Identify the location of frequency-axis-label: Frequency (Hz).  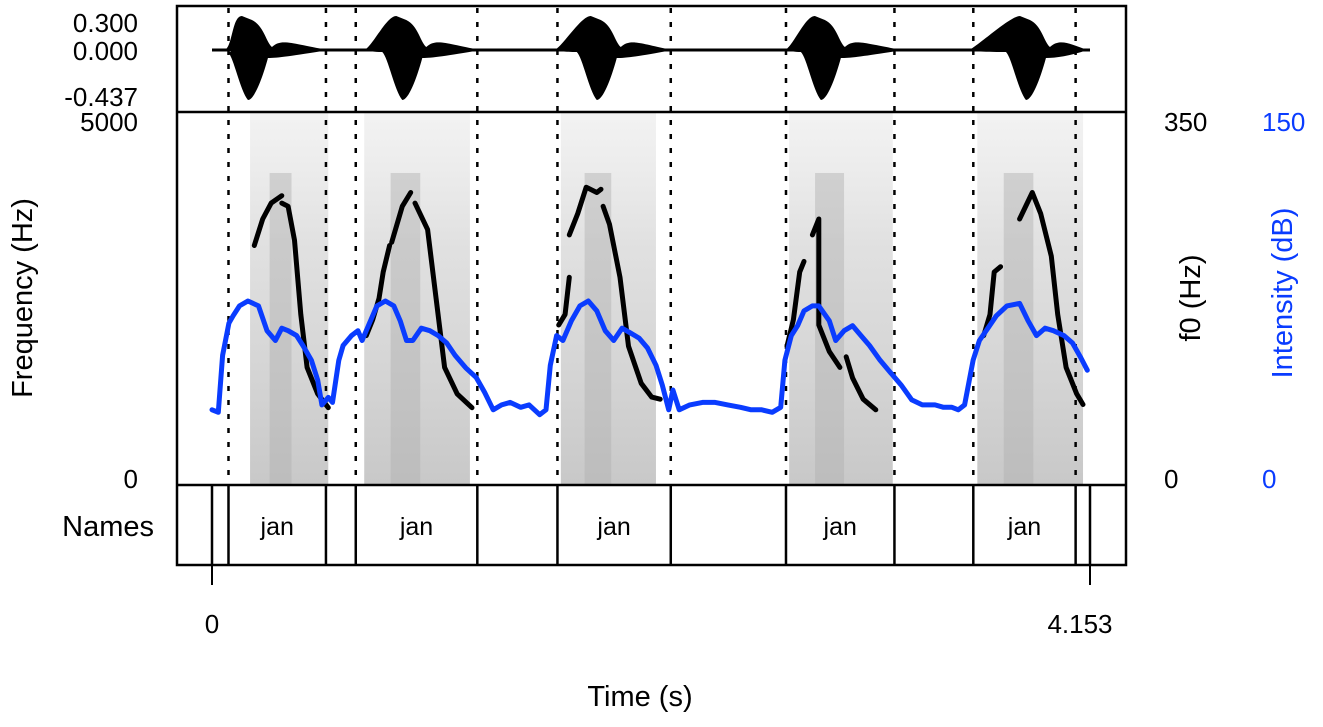
(23, 298).